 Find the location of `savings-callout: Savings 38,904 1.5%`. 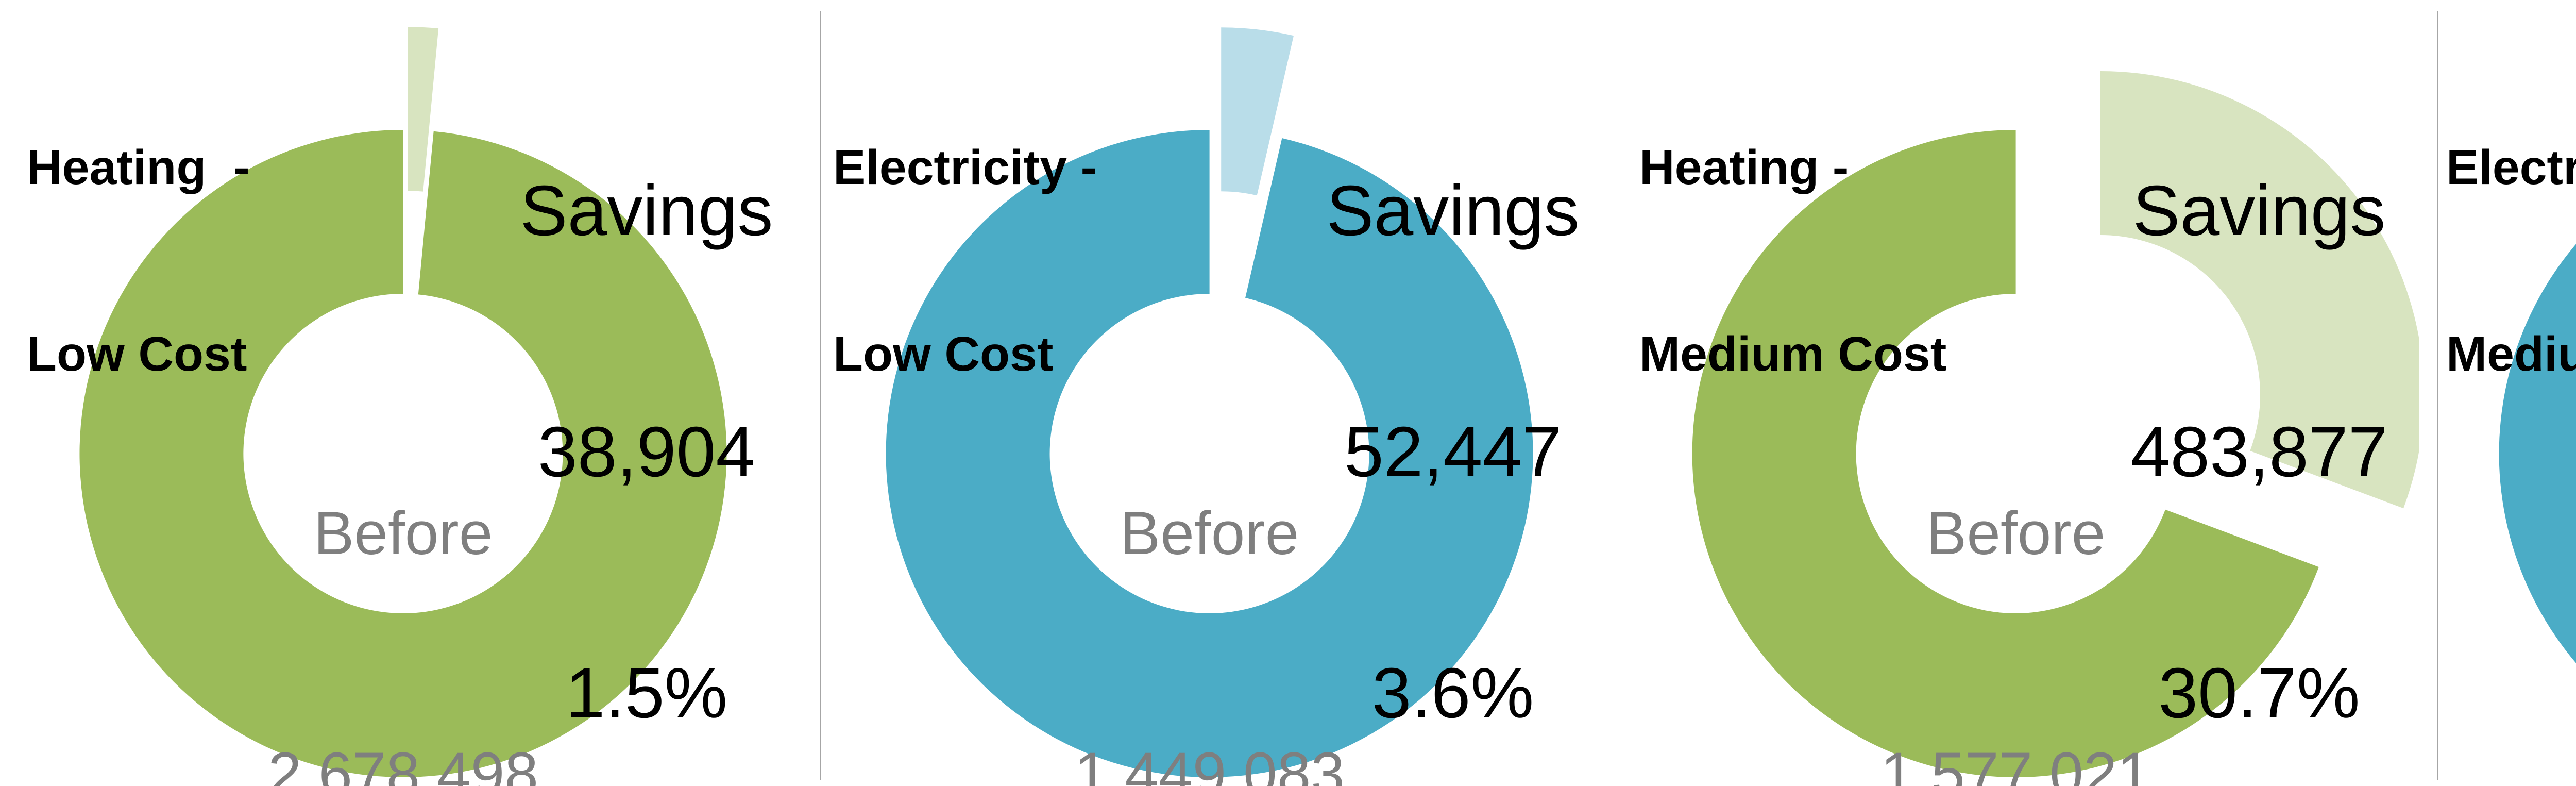

savings-callout: Savings 38,904 1.5% is located at coordinates (646, 398).